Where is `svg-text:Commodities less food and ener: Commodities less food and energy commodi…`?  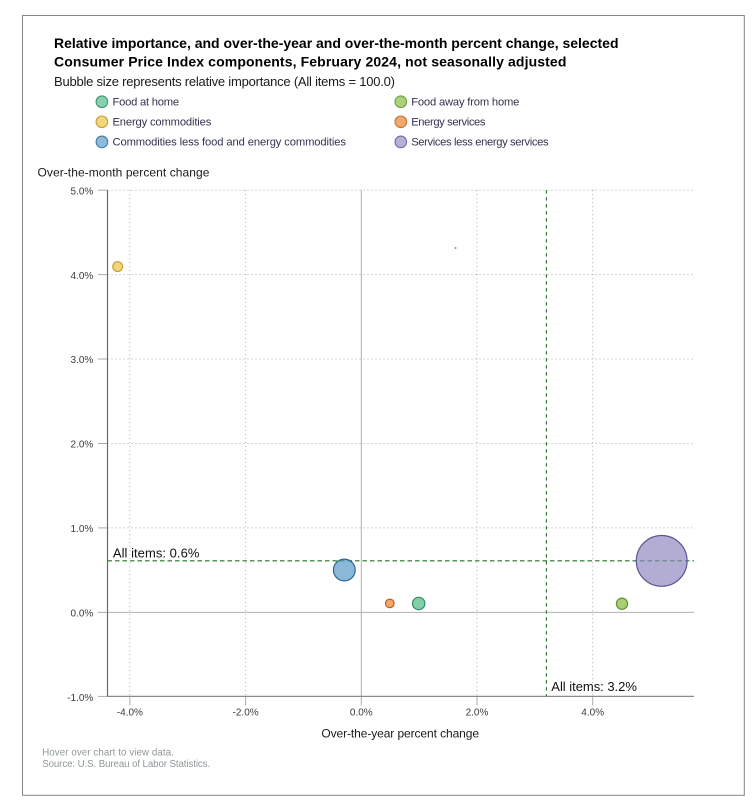 svg-text:Commodities less food and ener: Commodities less food and energy commodi… is located at coordinates (230, 143).